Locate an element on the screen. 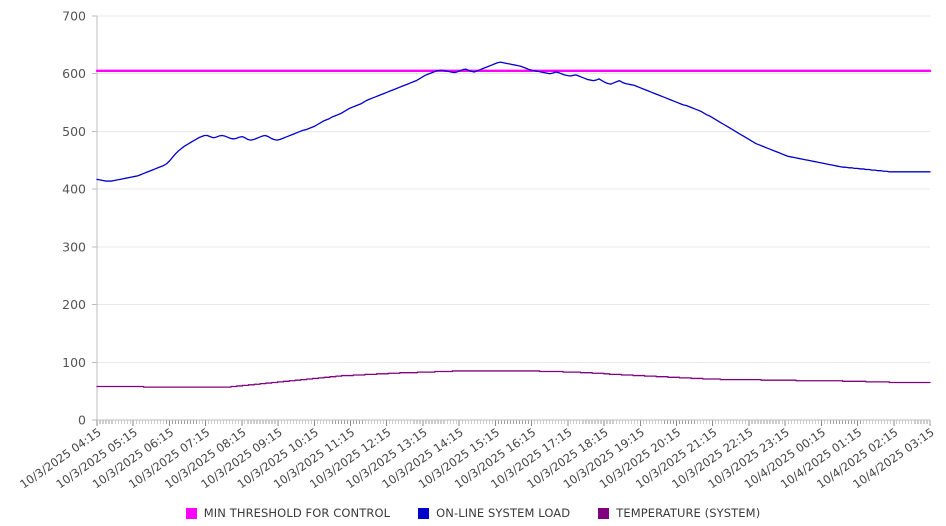  y-tick-label: 500 is located at coordinates (74, 131).